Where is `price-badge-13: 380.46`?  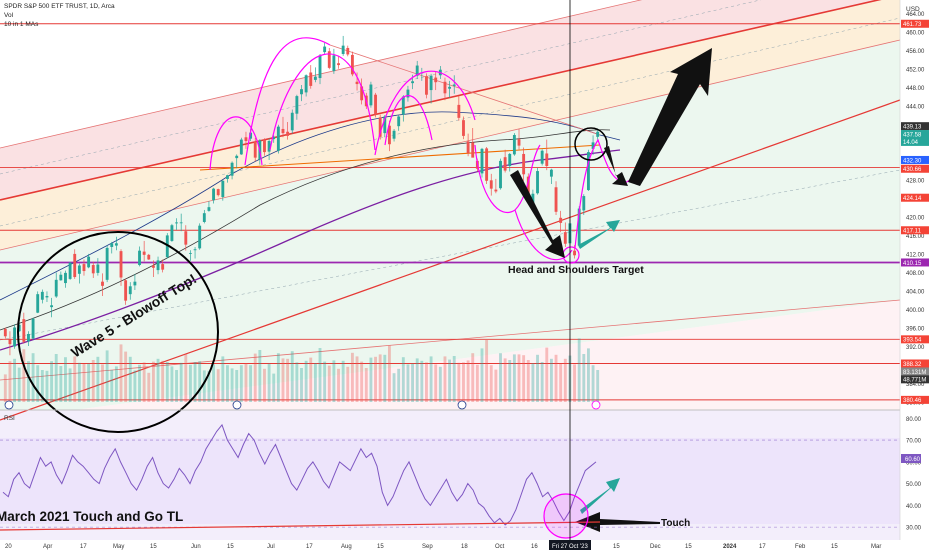
price-badge-13: 380.46 is located at coordinates (915, 399).